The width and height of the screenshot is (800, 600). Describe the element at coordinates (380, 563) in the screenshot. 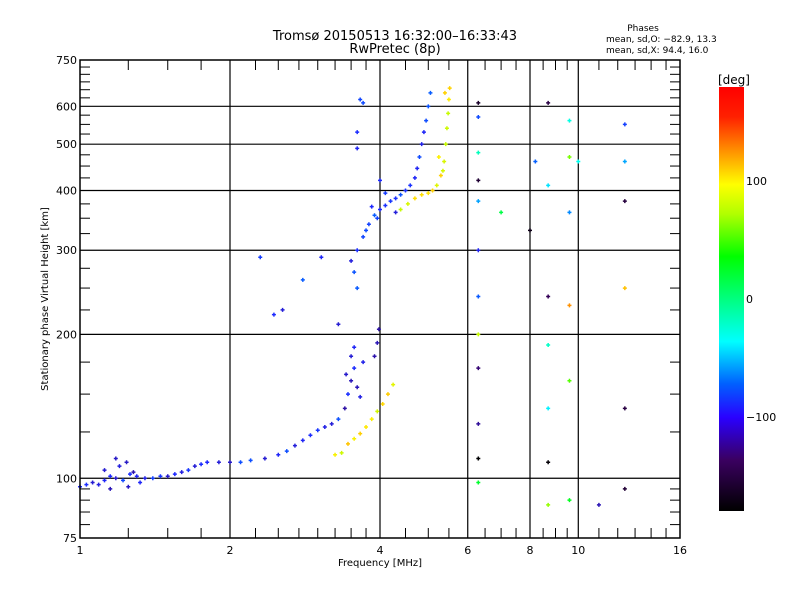

I see `x-axis-label: Frequency [MHz]` at that location.